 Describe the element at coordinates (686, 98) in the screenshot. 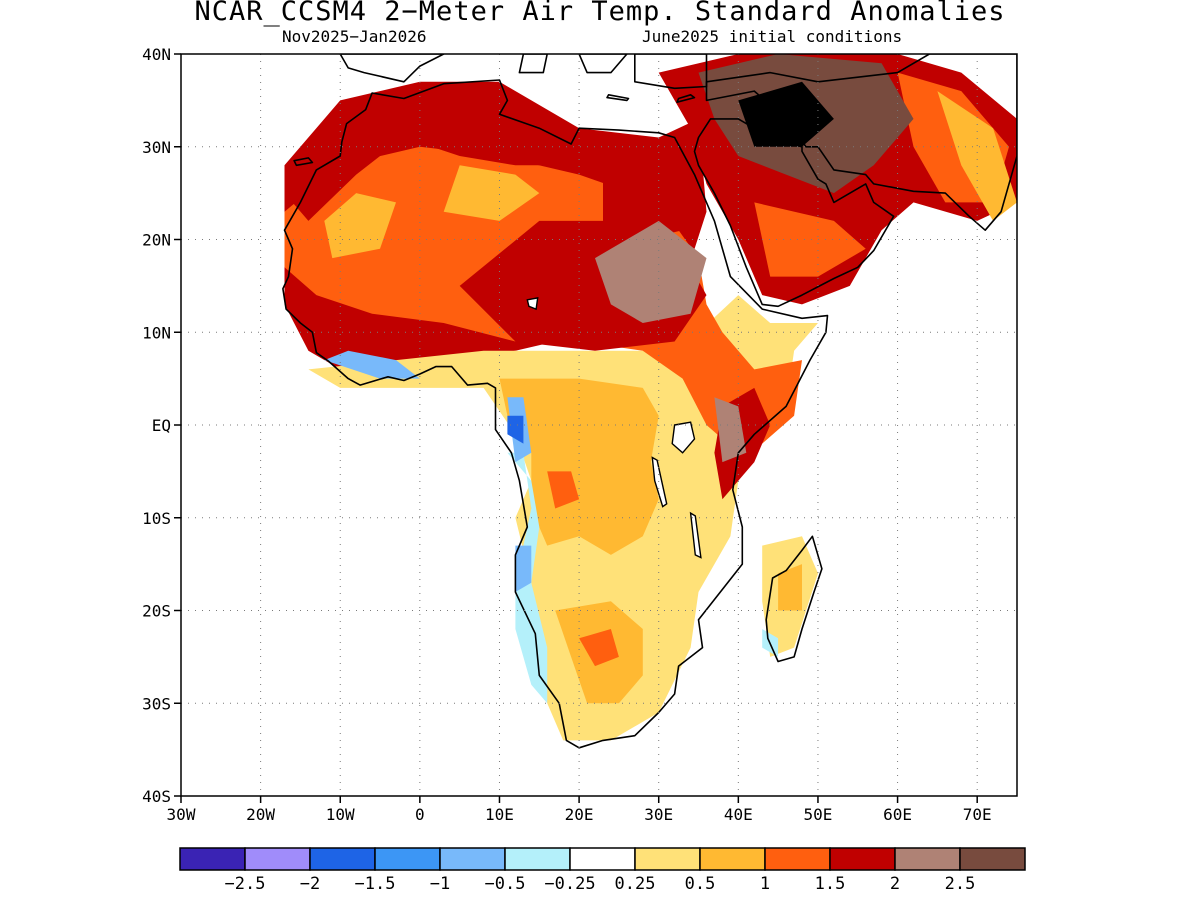

I see `coastline-cyprus` at that location.